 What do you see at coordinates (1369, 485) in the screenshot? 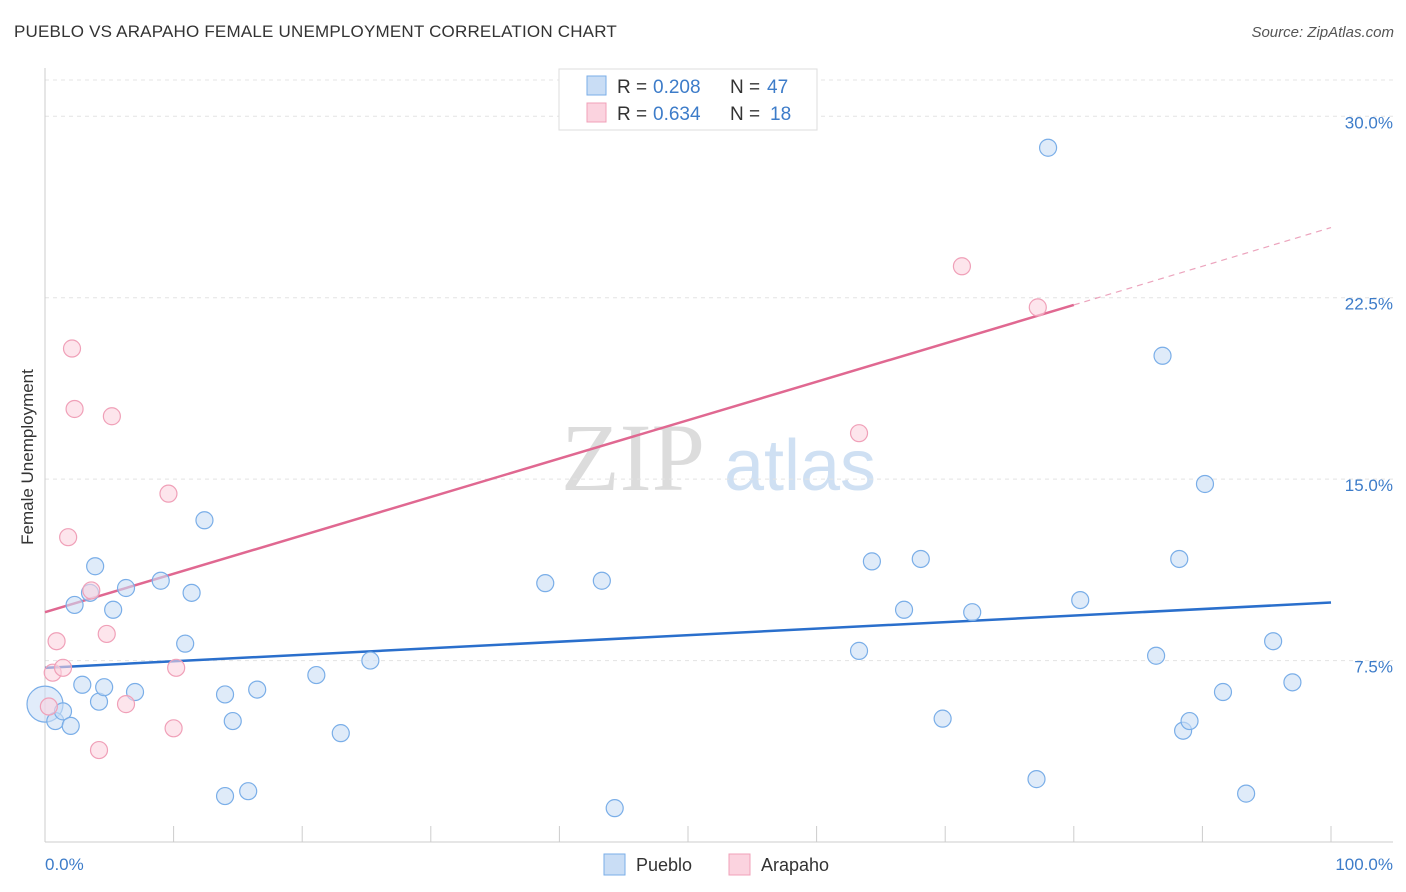
I see `y-tick-label: 15.0%` at bounding box center [1369, 485].